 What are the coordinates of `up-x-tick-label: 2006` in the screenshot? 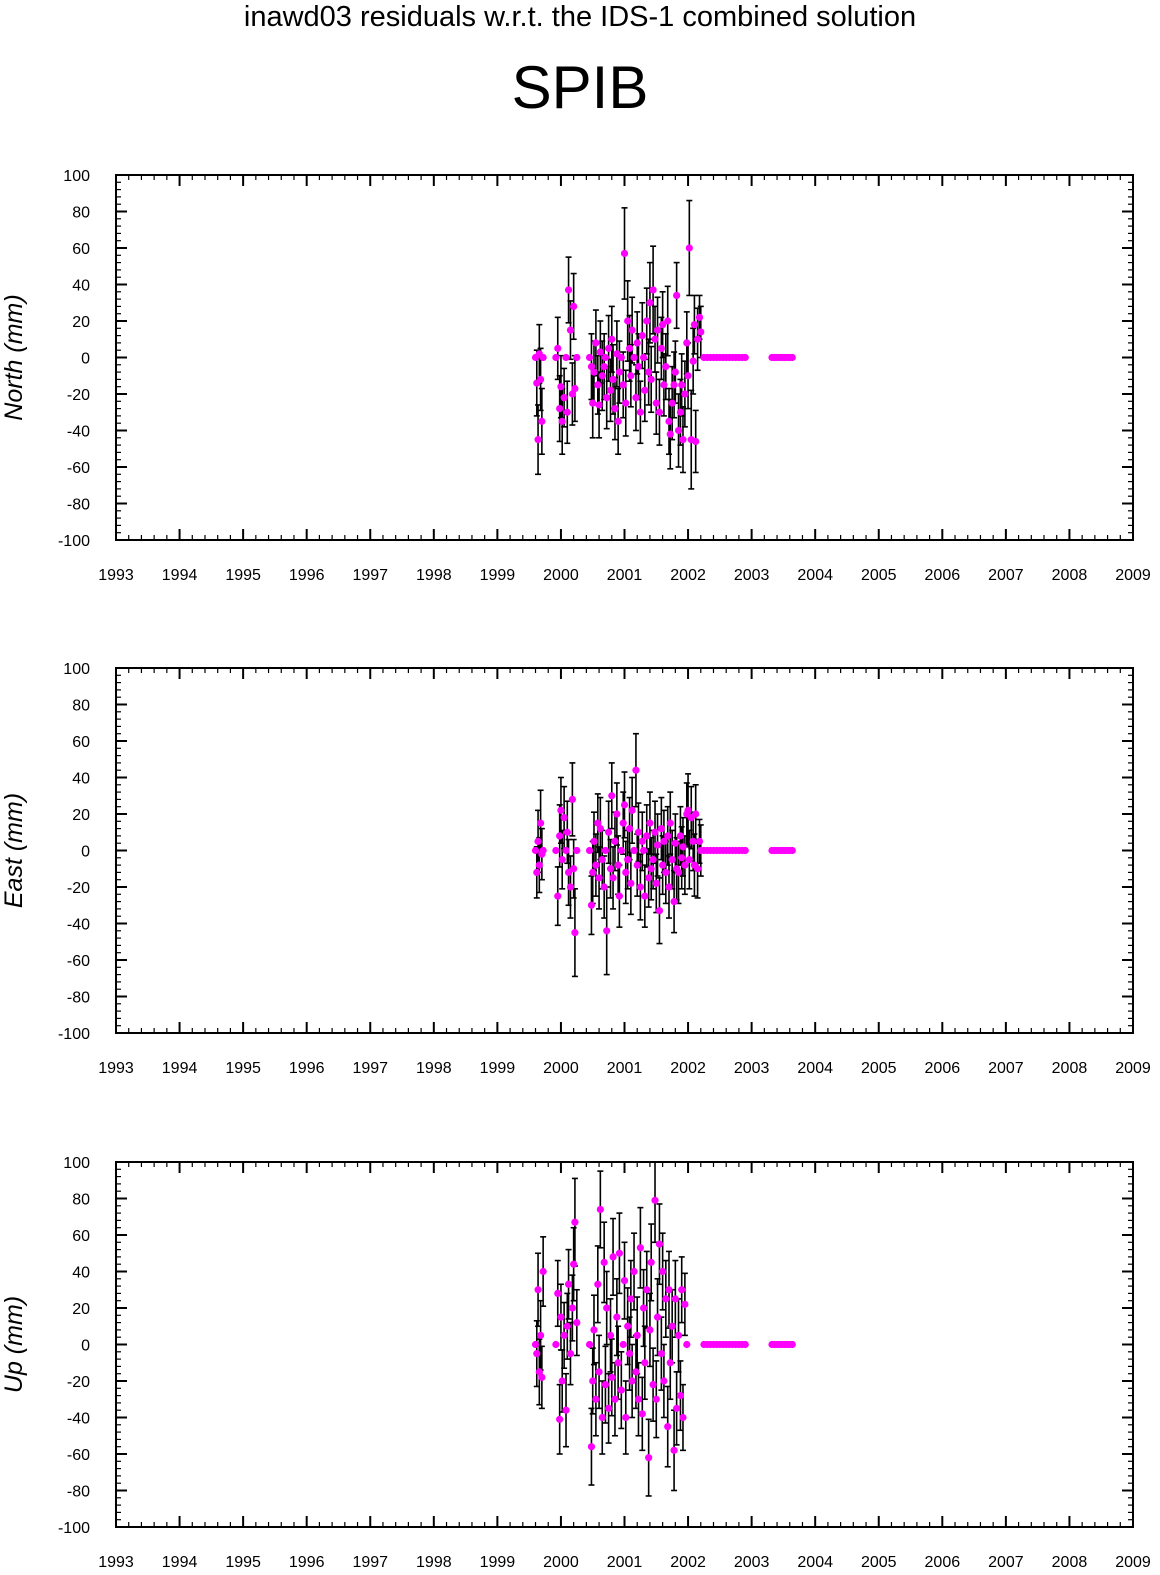 It's located at (943, 1562).